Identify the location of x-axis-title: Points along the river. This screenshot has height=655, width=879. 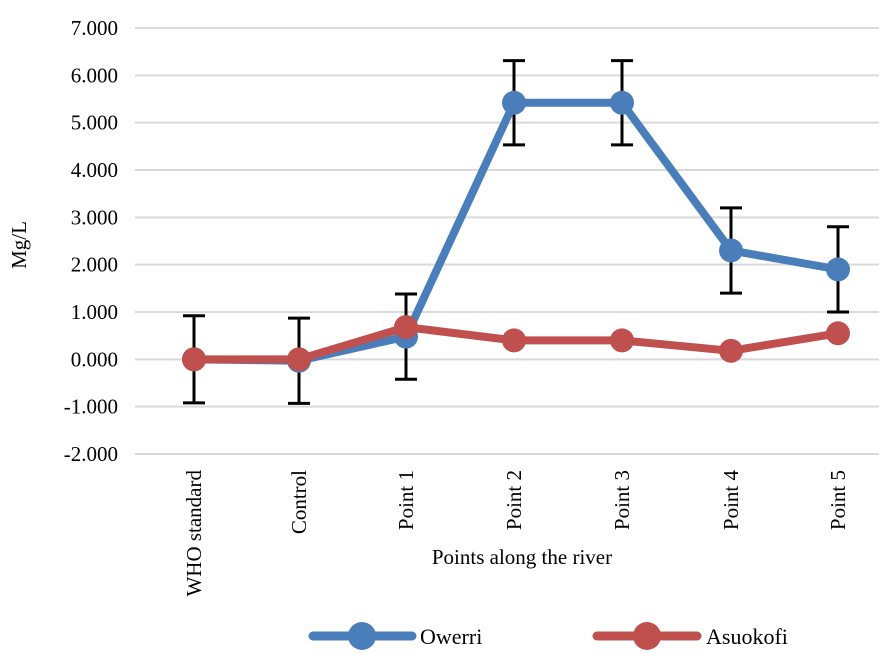
(522, 557).